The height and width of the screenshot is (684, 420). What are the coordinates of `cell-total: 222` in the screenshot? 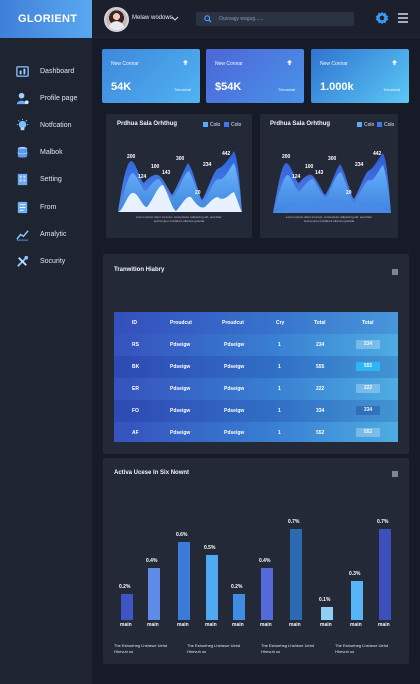 It's located at (320, 389).